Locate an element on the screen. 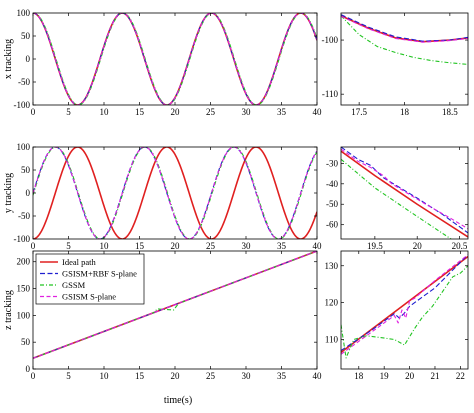  y-tick-label: -110 is located at coordinates (330, 94).